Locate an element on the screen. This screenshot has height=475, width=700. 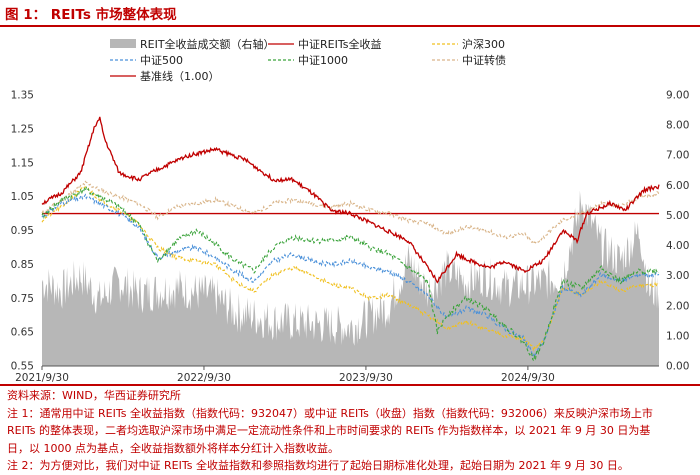
left-tick-label: 0.55 is located at coordinates (22, 367).